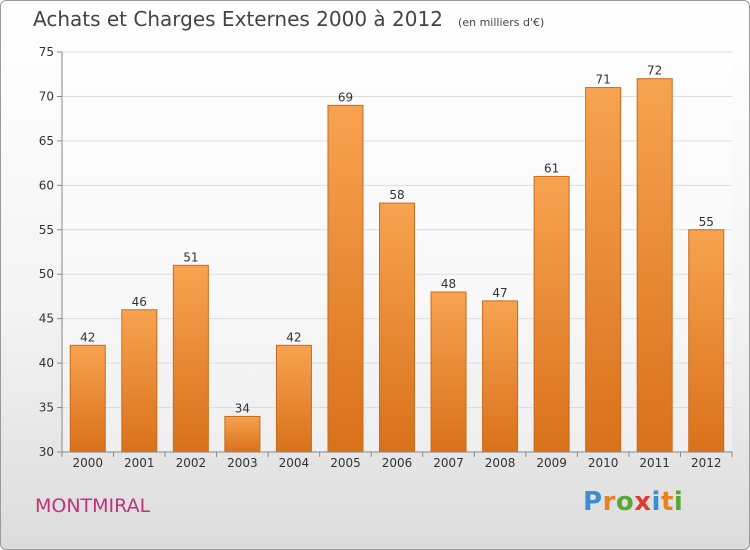  What do you see at coordinates (46, 319) in the screenshot?
I see `y-tick-label: 45` at bounding box center [46, 319].